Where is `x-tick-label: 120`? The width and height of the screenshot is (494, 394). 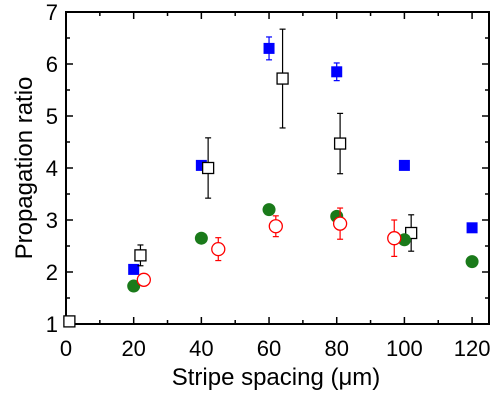 x-tick-label: 120 is located at coordinates (472, 348).